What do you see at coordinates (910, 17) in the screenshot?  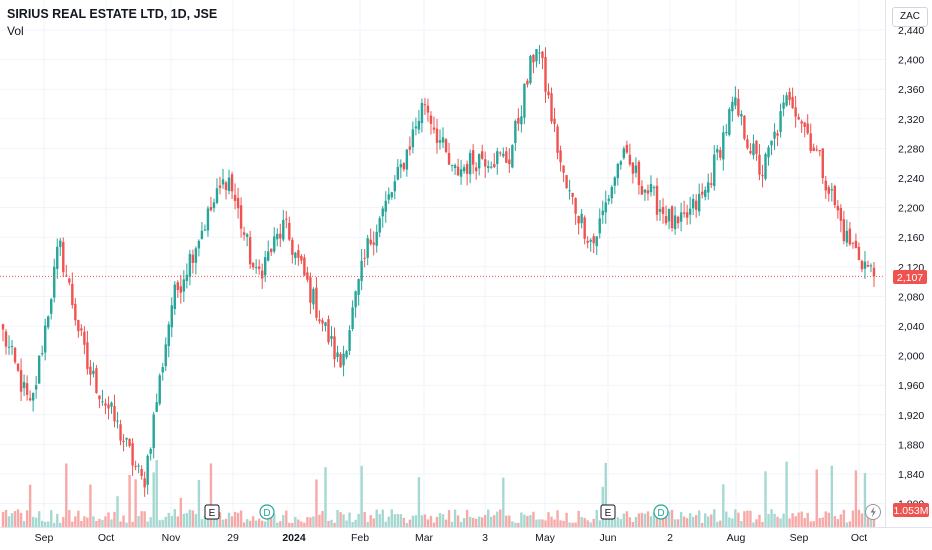 I see `currency-badge: ZAC` at bounding box center [910, 17].